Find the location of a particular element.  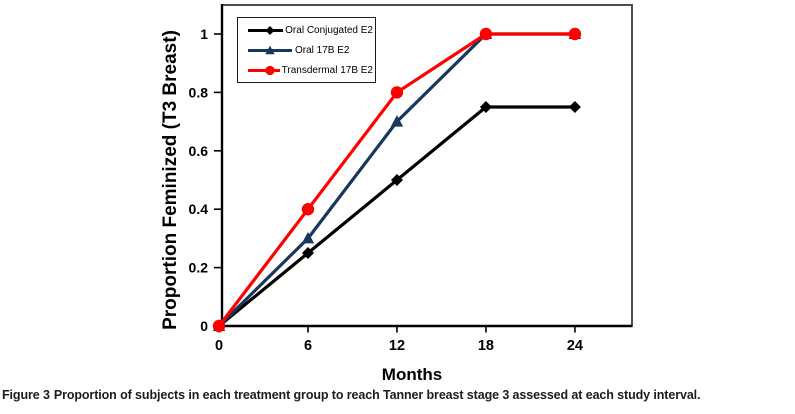

y-tick-label: 0.6 is located at coordinates (199, 151).